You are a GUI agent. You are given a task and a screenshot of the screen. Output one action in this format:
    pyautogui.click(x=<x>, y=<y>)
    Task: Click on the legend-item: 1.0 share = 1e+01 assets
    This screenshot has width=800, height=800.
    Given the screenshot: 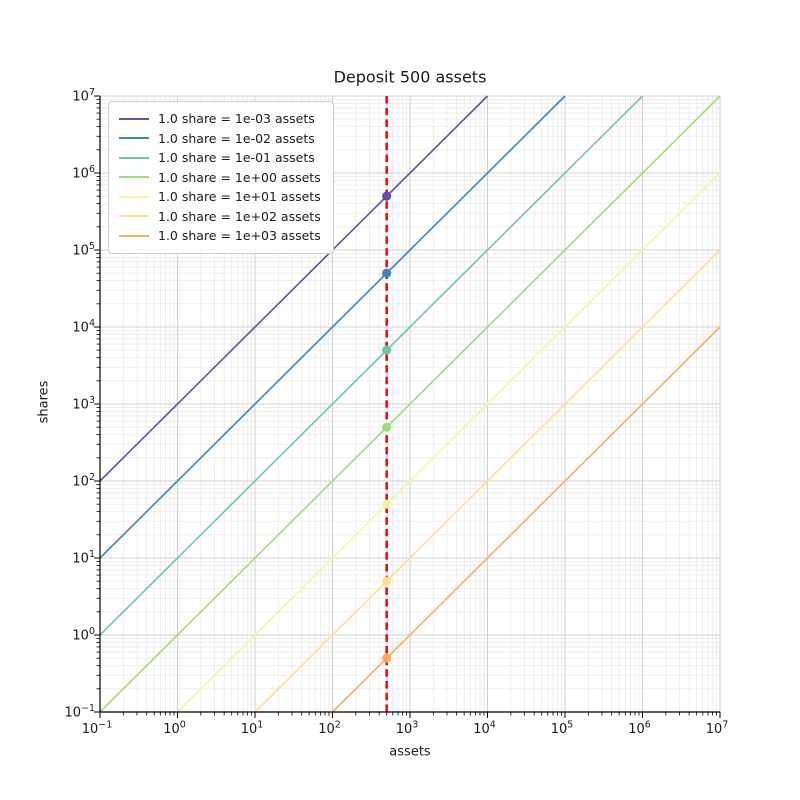 What is the action you would take?
    pyautogui.click(x=221, y=197)
    